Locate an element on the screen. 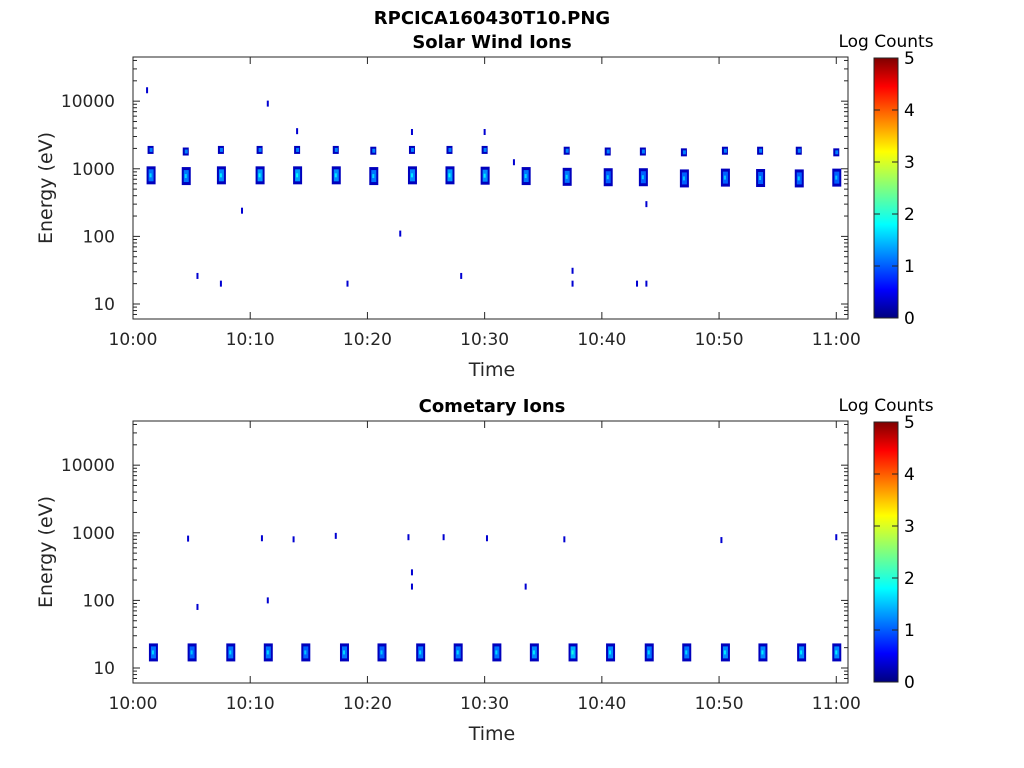  colorbar-cometary is located at coordinates (886, 552).